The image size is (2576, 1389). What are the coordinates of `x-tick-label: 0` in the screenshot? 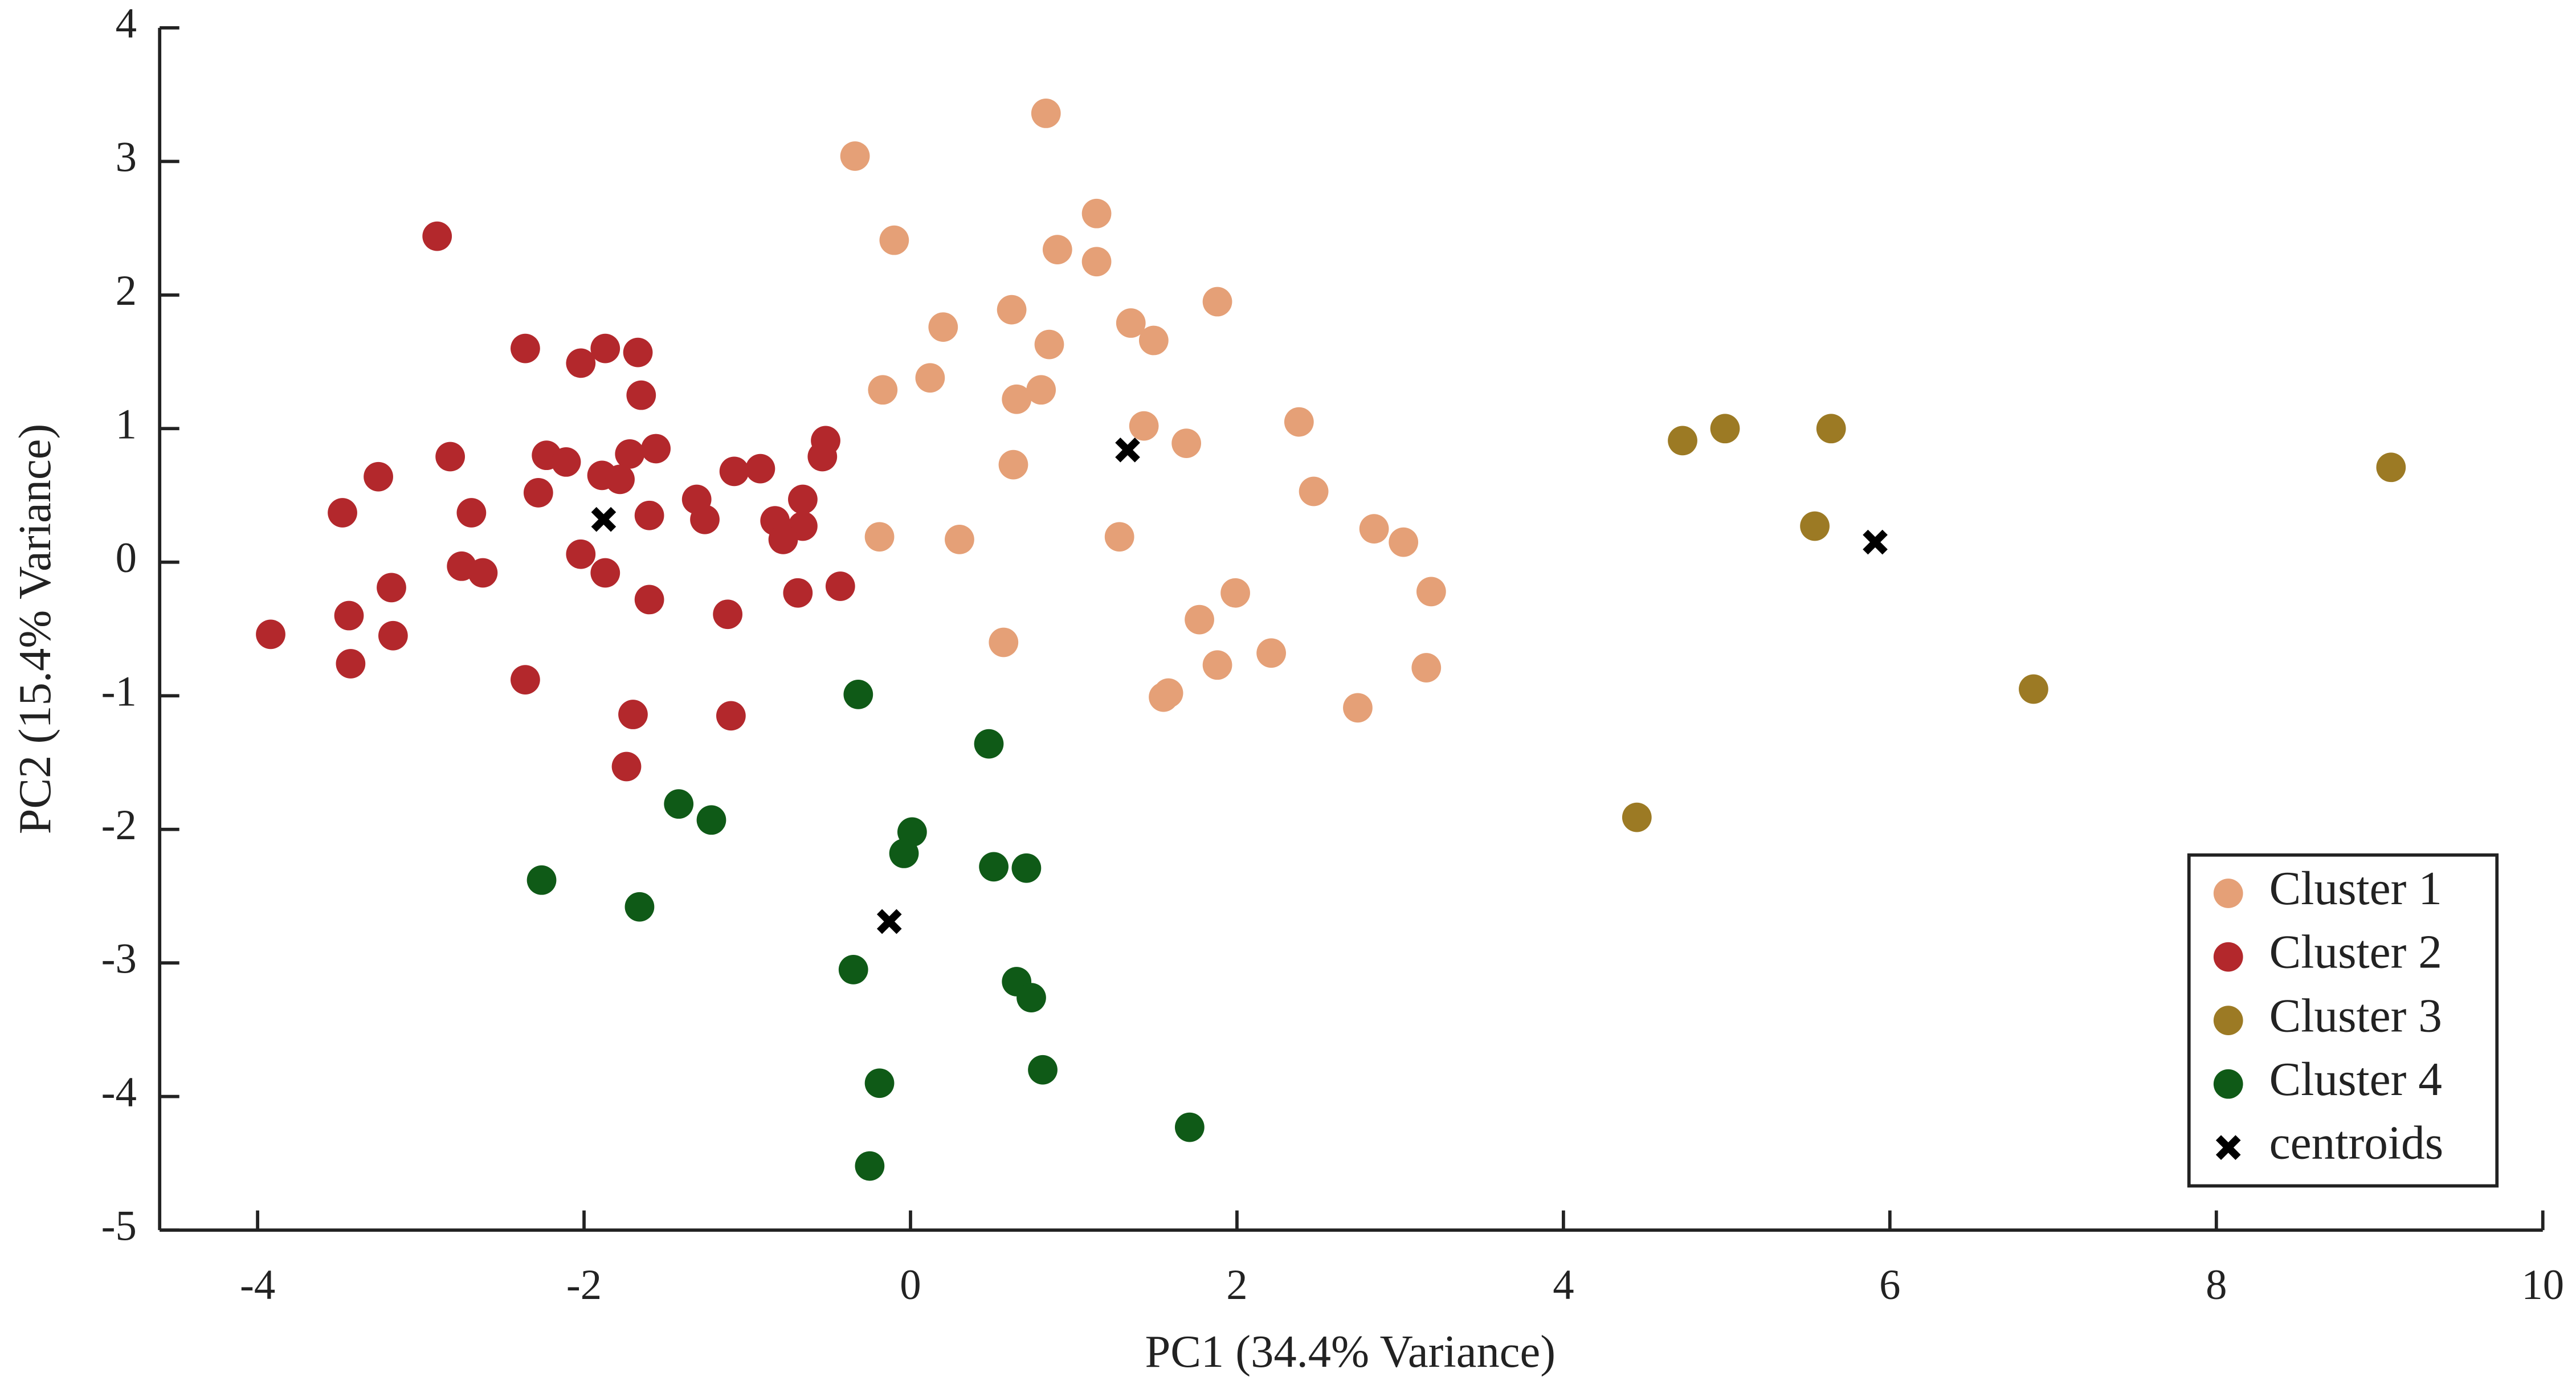 It's located at (911, 1285).